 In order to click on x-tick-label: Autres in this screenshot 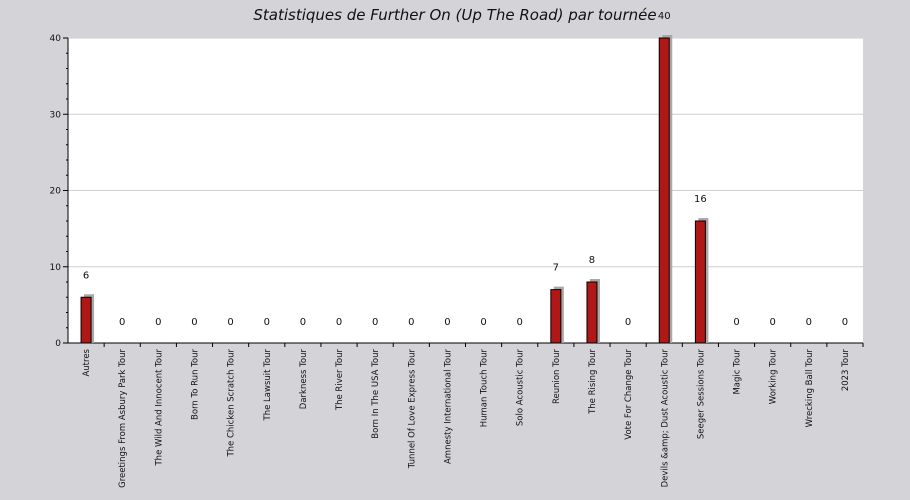, I will do `click(87, 362)`.